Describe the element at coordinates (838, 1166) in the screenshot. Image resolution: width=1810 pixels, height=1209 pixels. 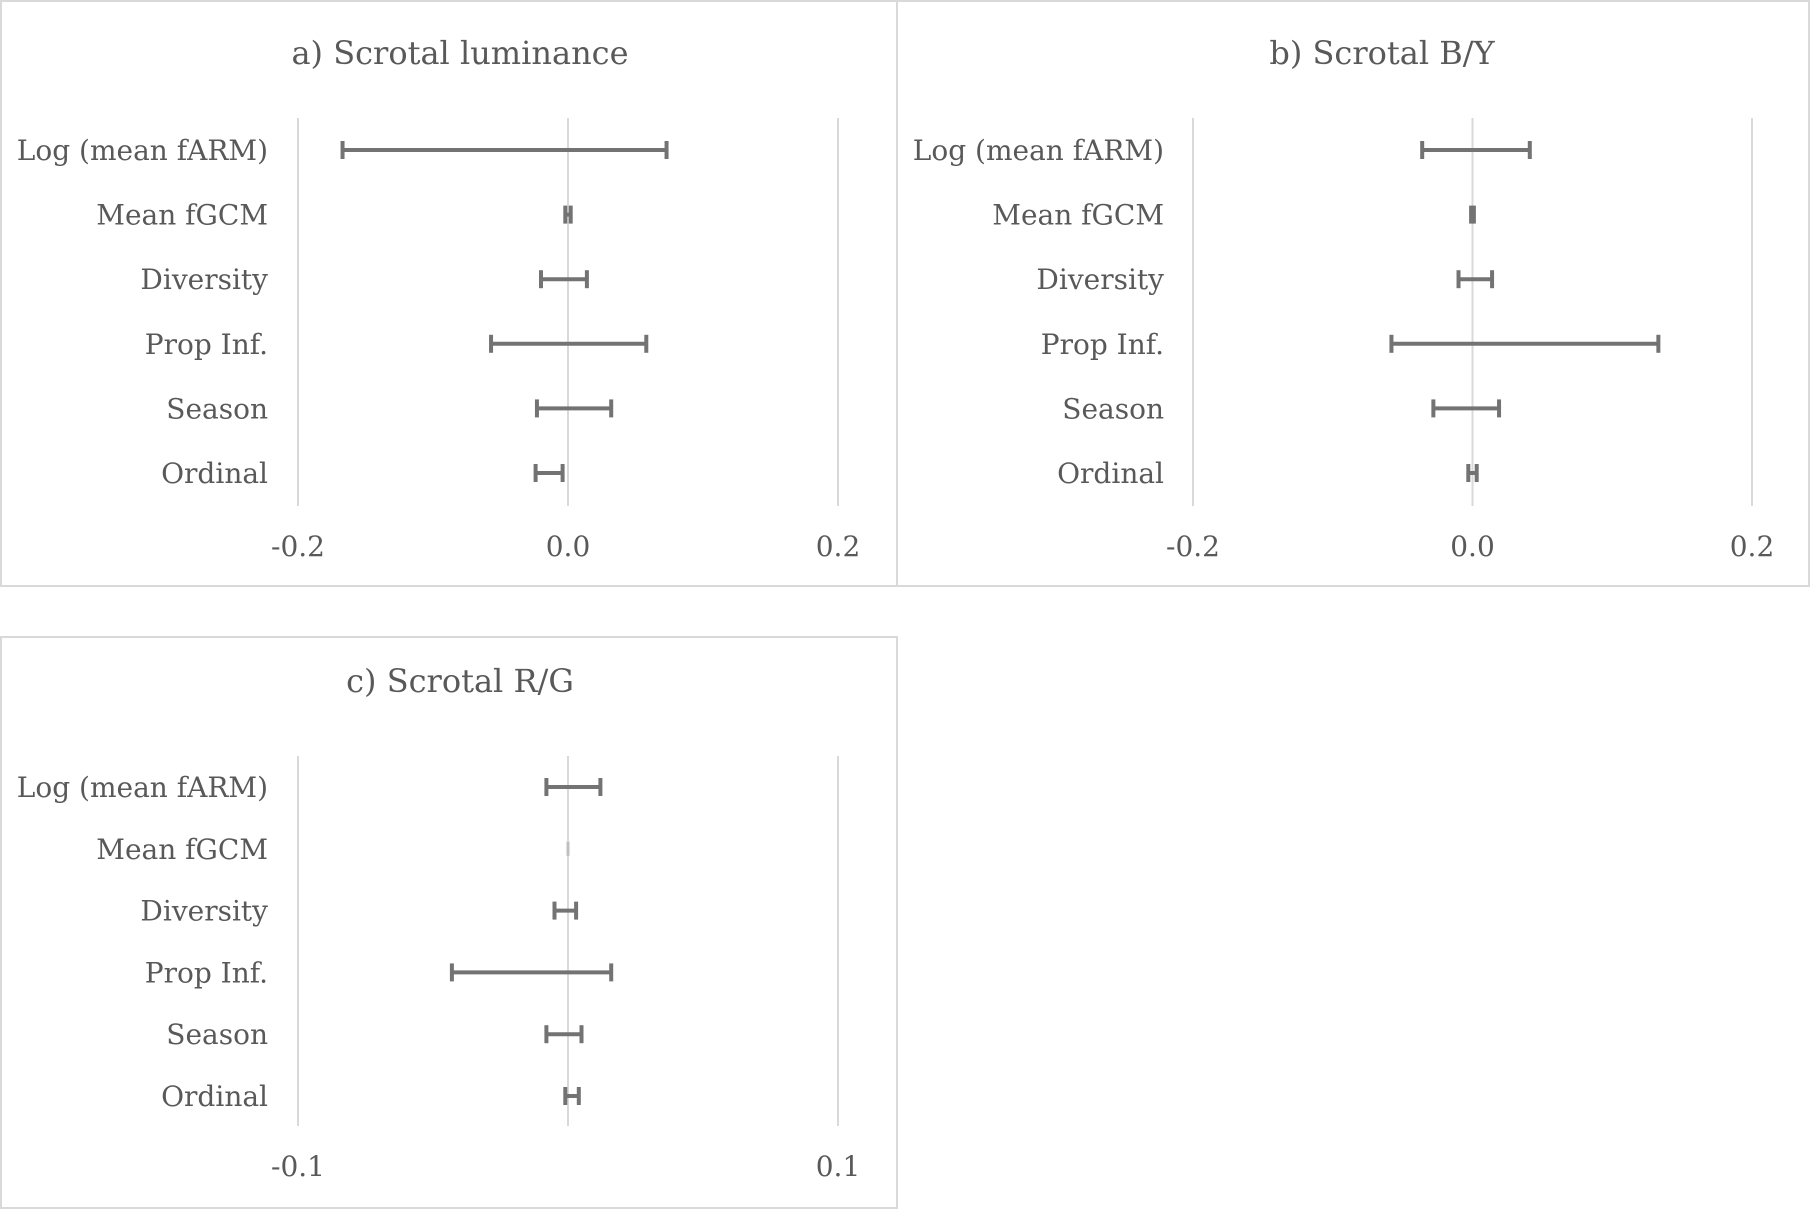
I see `x-tick-label: 0.1` at that location.